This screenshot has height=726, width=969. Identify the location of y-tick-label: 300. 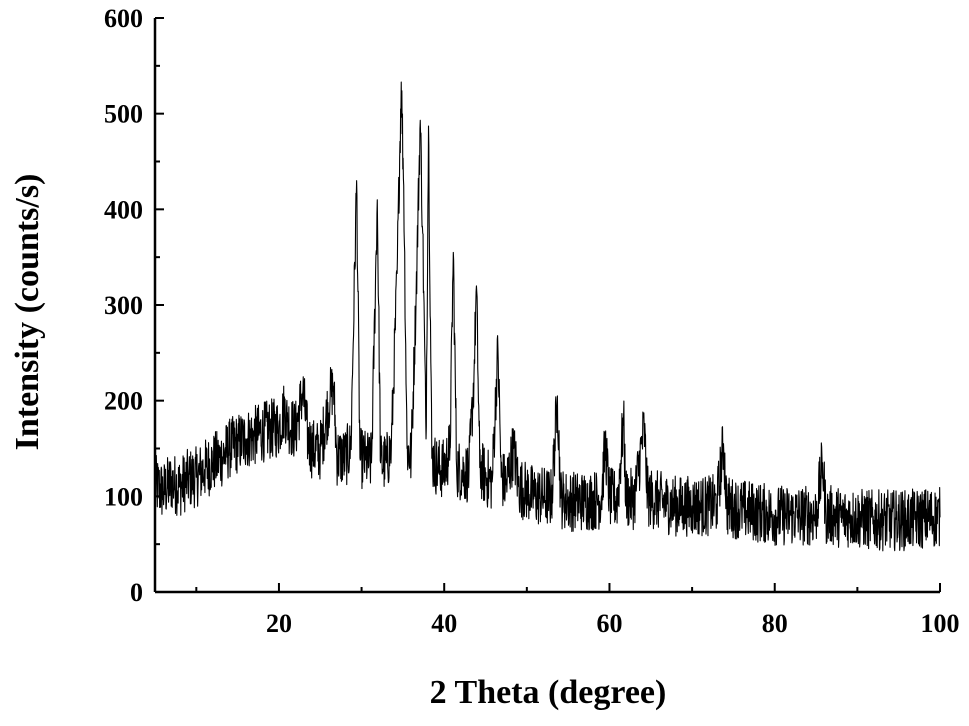
(123, 305).